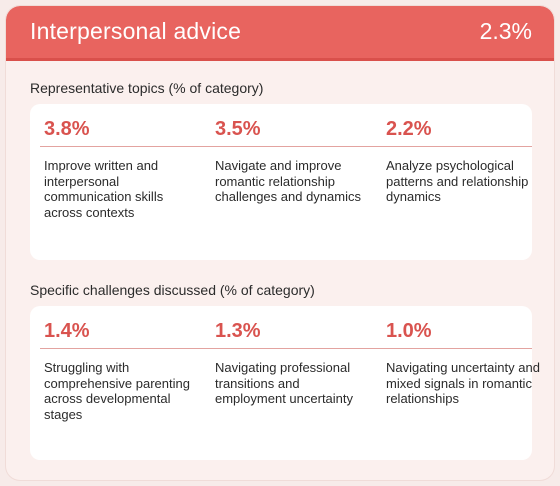 This screenshot has height=486, width=560. What do you see at coordinates (238, 331) in the screenshot?
I see `challenge-percent: 1.3%` at bounding box center [238, 331].